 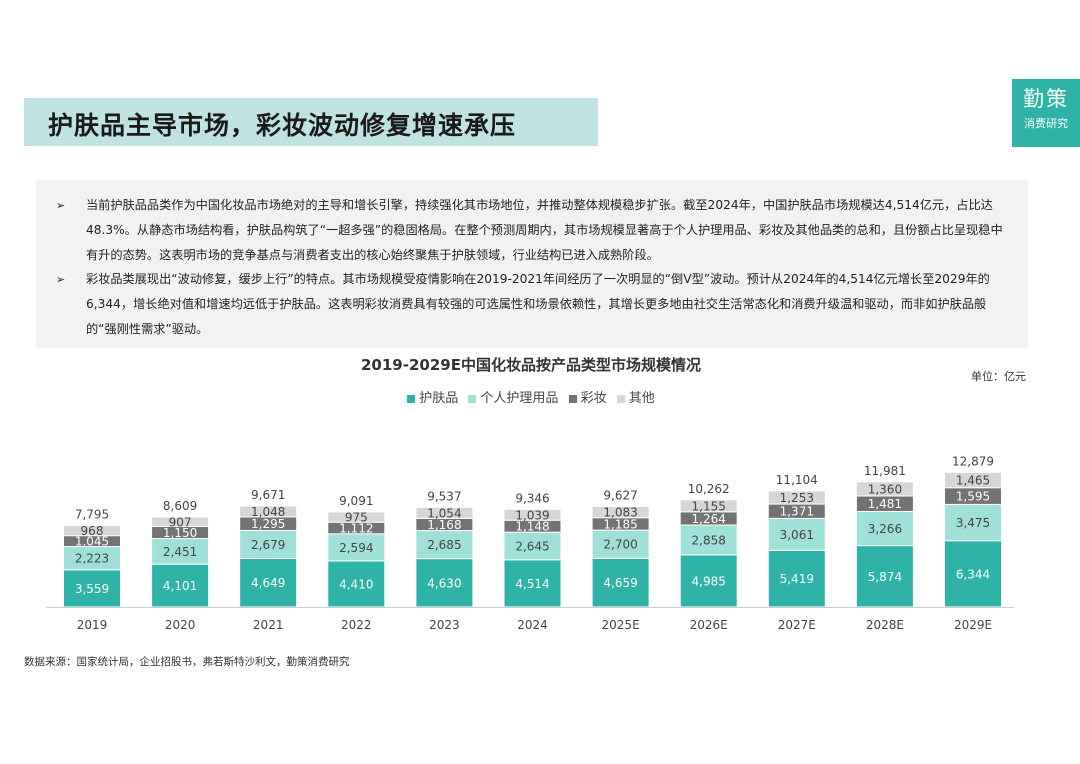 I want to click on logo-sub-text: 消费研究, so click(x=1046, y=123).